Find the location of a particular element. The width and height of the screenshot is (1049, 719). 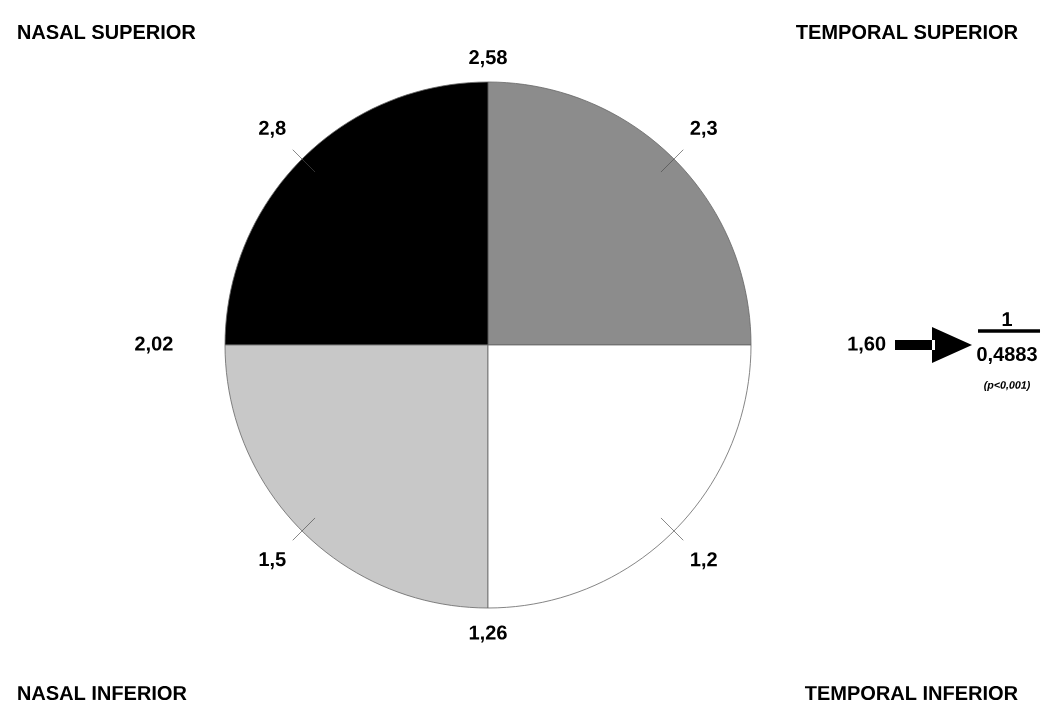

text: 2,58 is located at coordinates (488, 59).